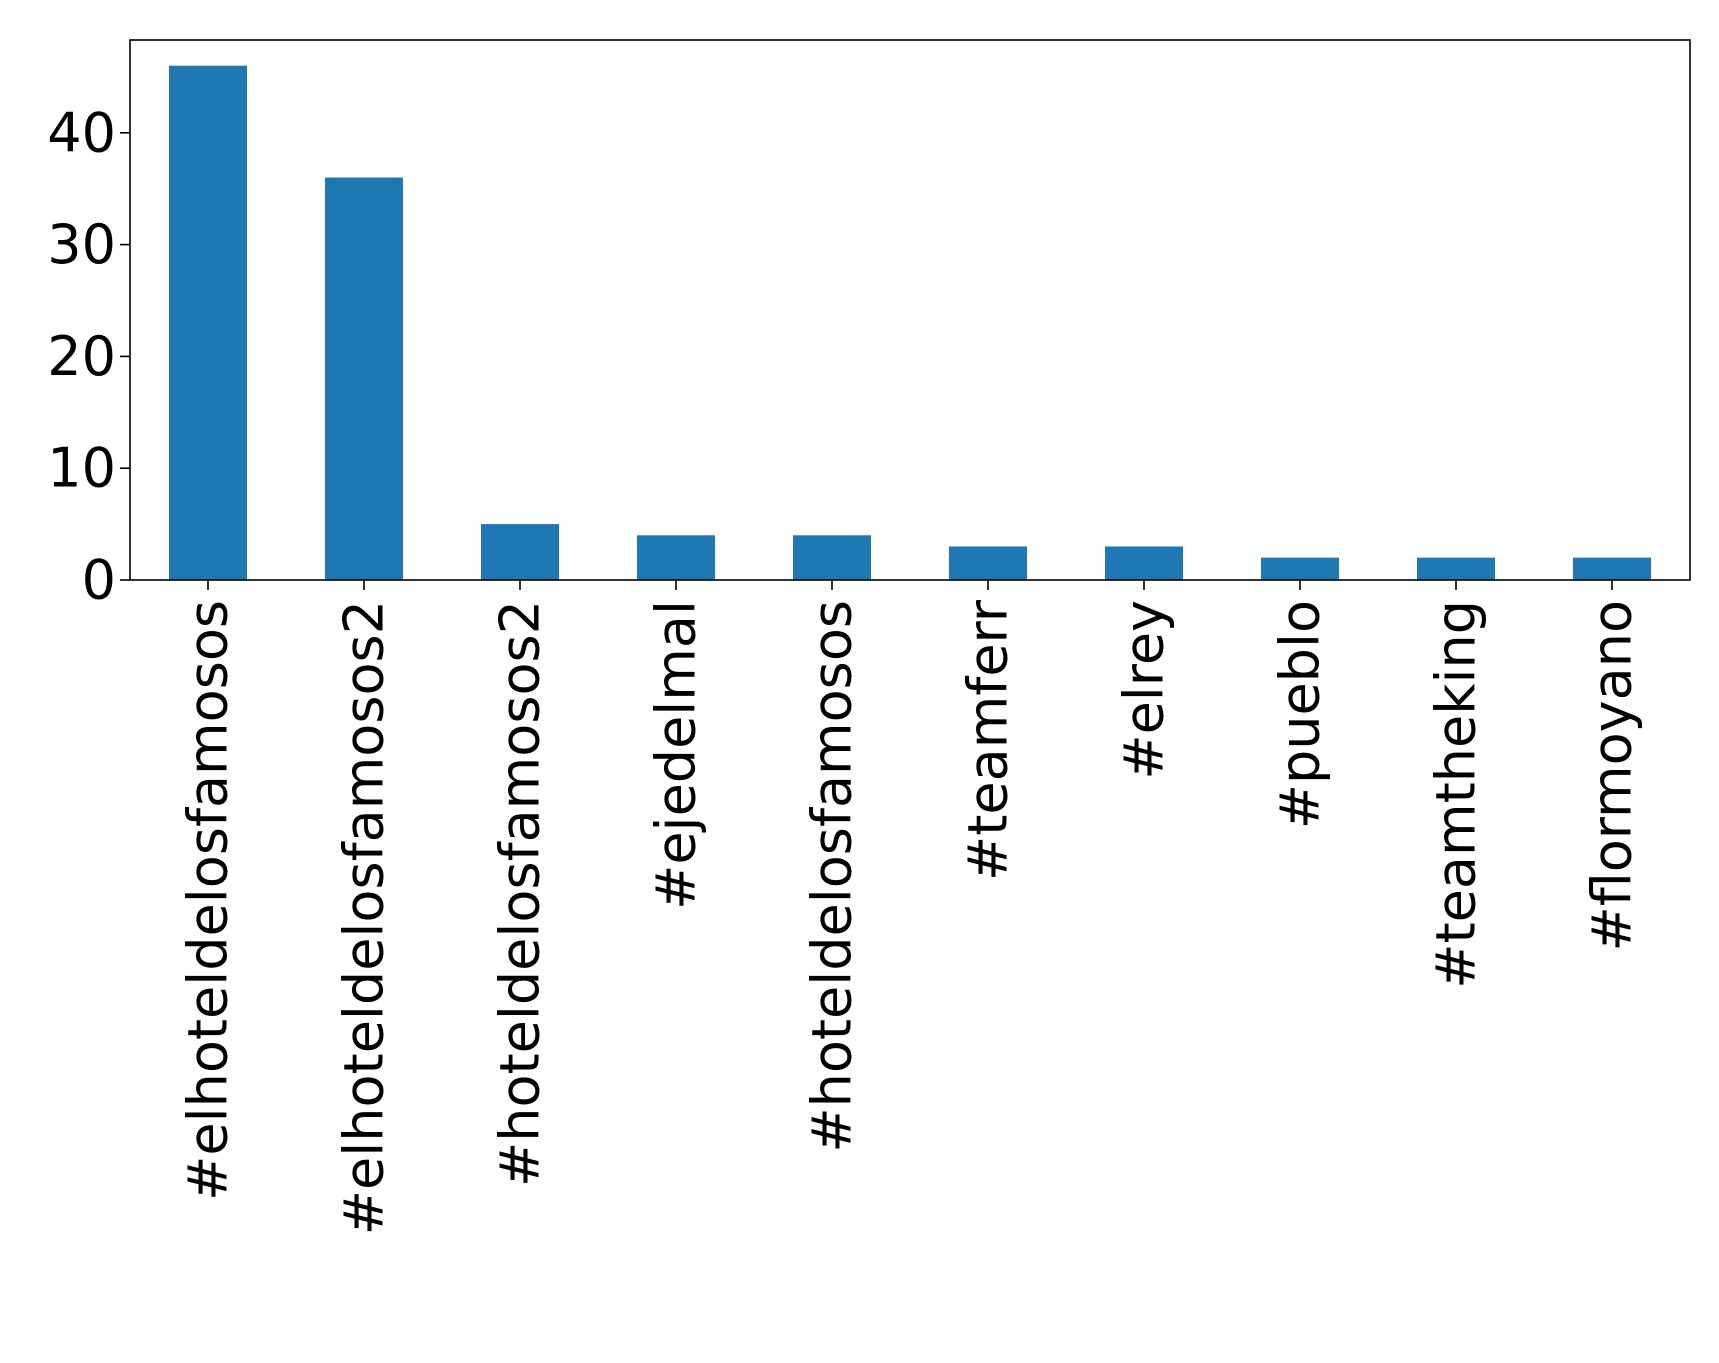  I want to click on y-tick-label-1: 10, so click(81, 468).